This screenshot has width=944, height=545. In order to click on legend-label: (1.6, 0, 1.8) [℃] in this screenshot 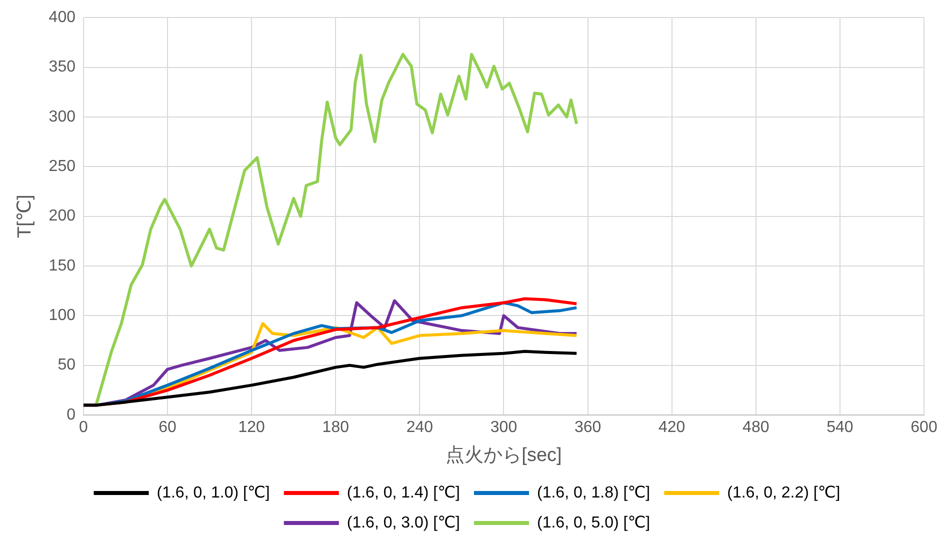, I will do `click(593, 493)`.